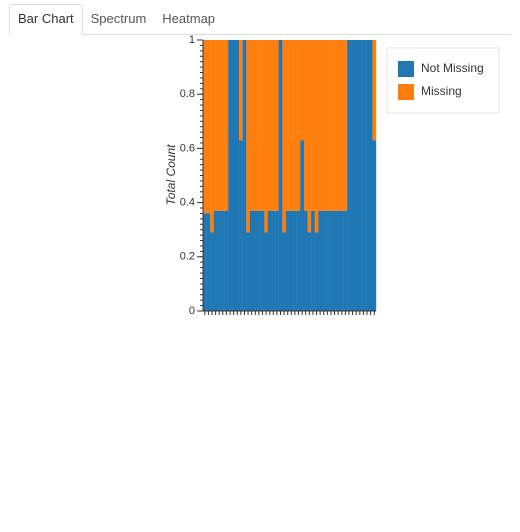  What do you see at coordinates (192, 311) in the screenshot?
I see `y-tick-label: 0` at bounding box center [192, 311].